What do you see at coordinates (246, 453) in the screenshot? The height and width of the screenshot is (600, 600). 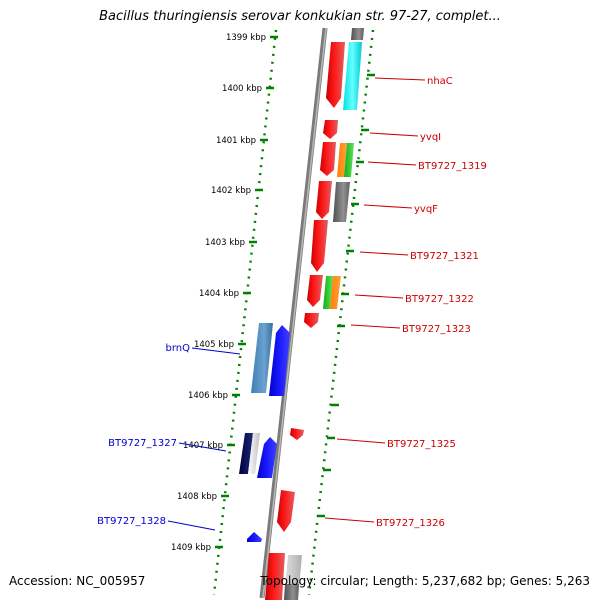 I see `gene-1327-navy` at bounding box center [246, 453].